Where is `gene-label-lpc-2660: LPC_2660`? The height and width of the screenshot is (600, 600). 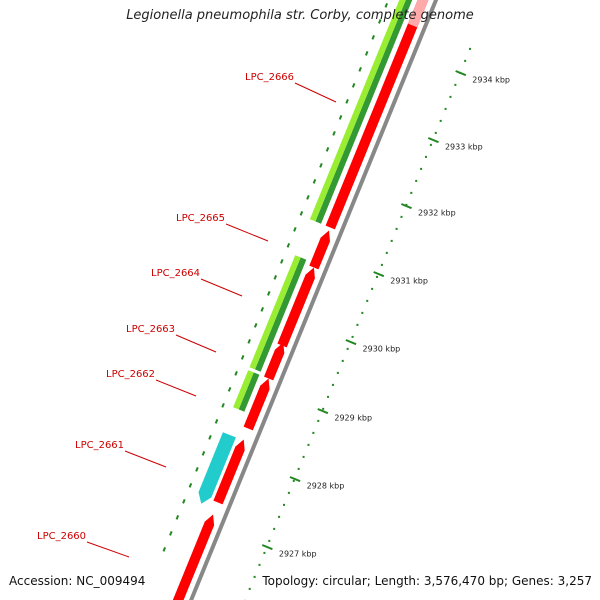
gene-label-lpc-2660: LPC_2660 is located at coordinates (61, 536).